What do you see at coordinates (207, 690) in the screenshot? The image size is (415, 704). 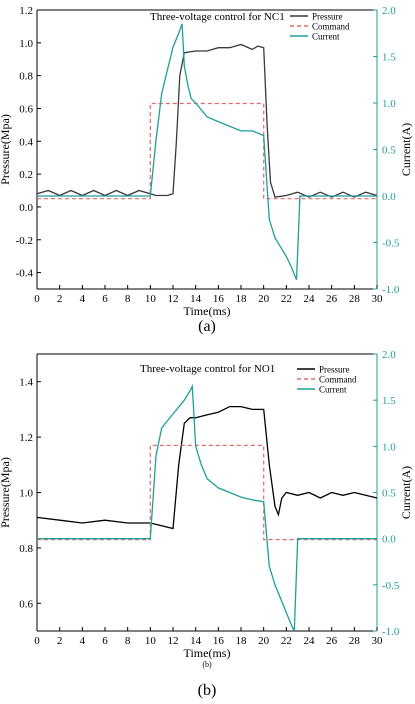 I see `panel-label: (b)` at bounding box center [207, 690].